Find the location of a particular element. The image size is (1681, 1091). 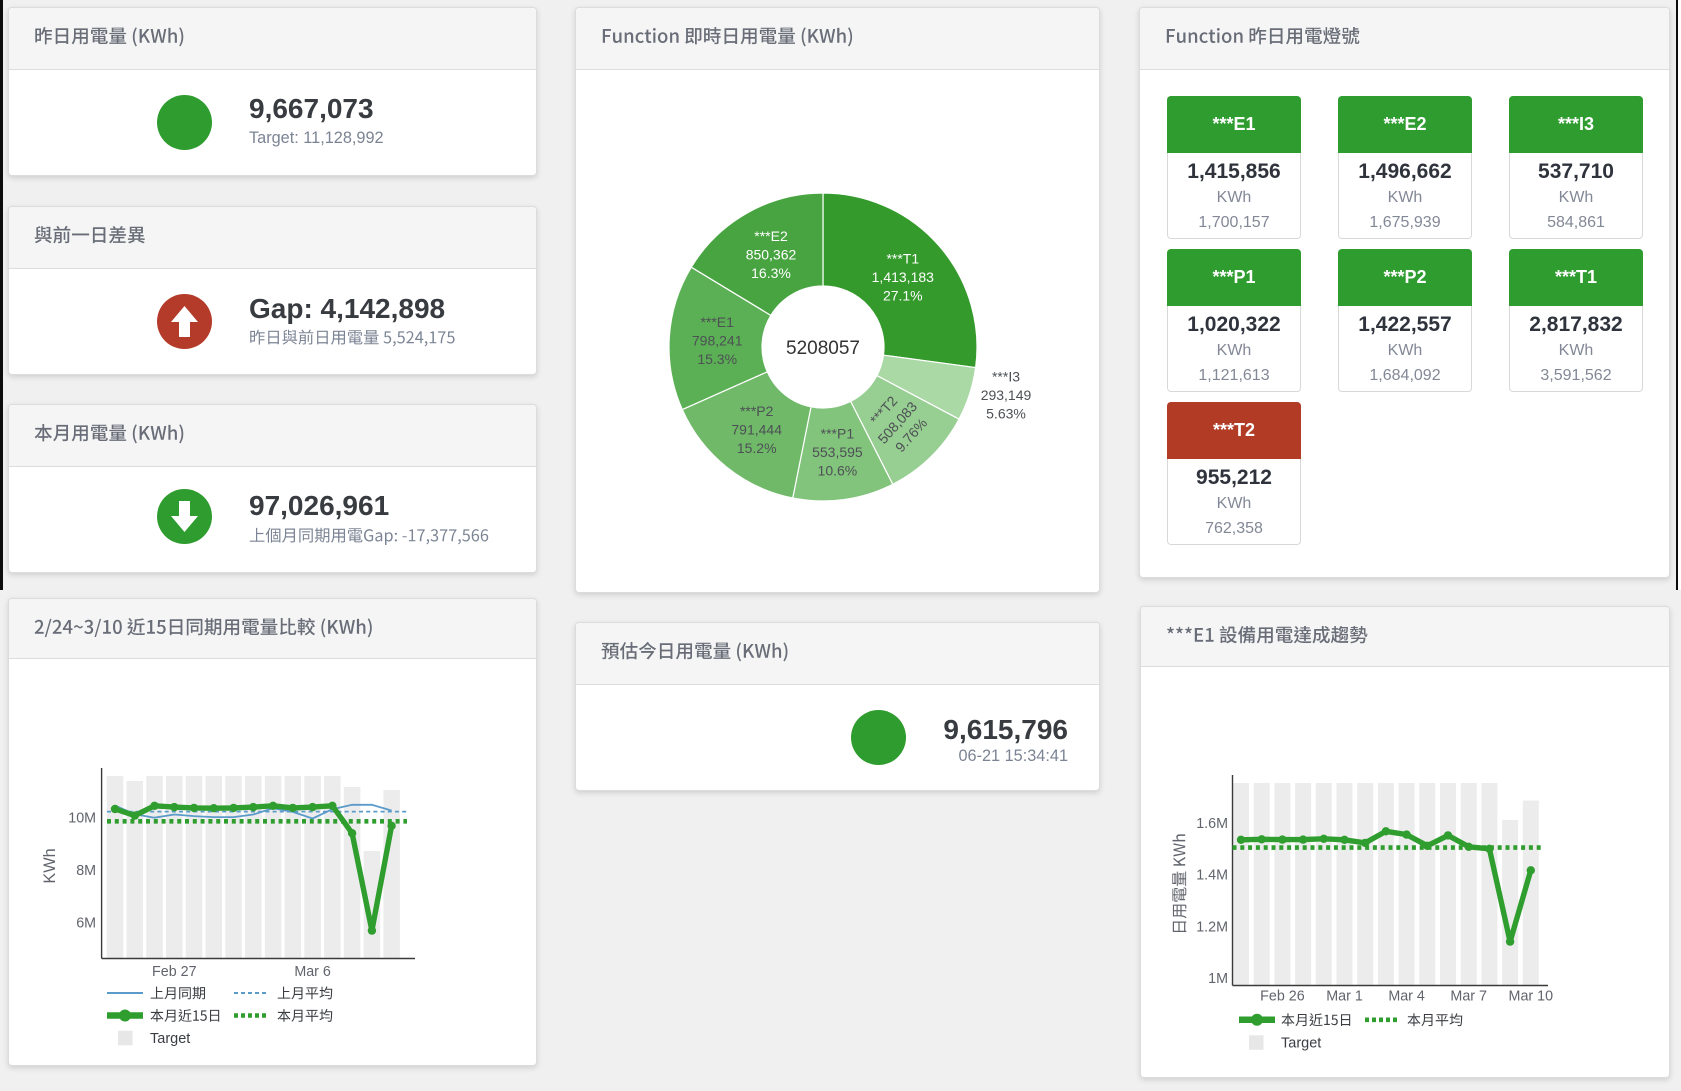

svg-text: Mar 1 is located at coordinates (1344, 997).